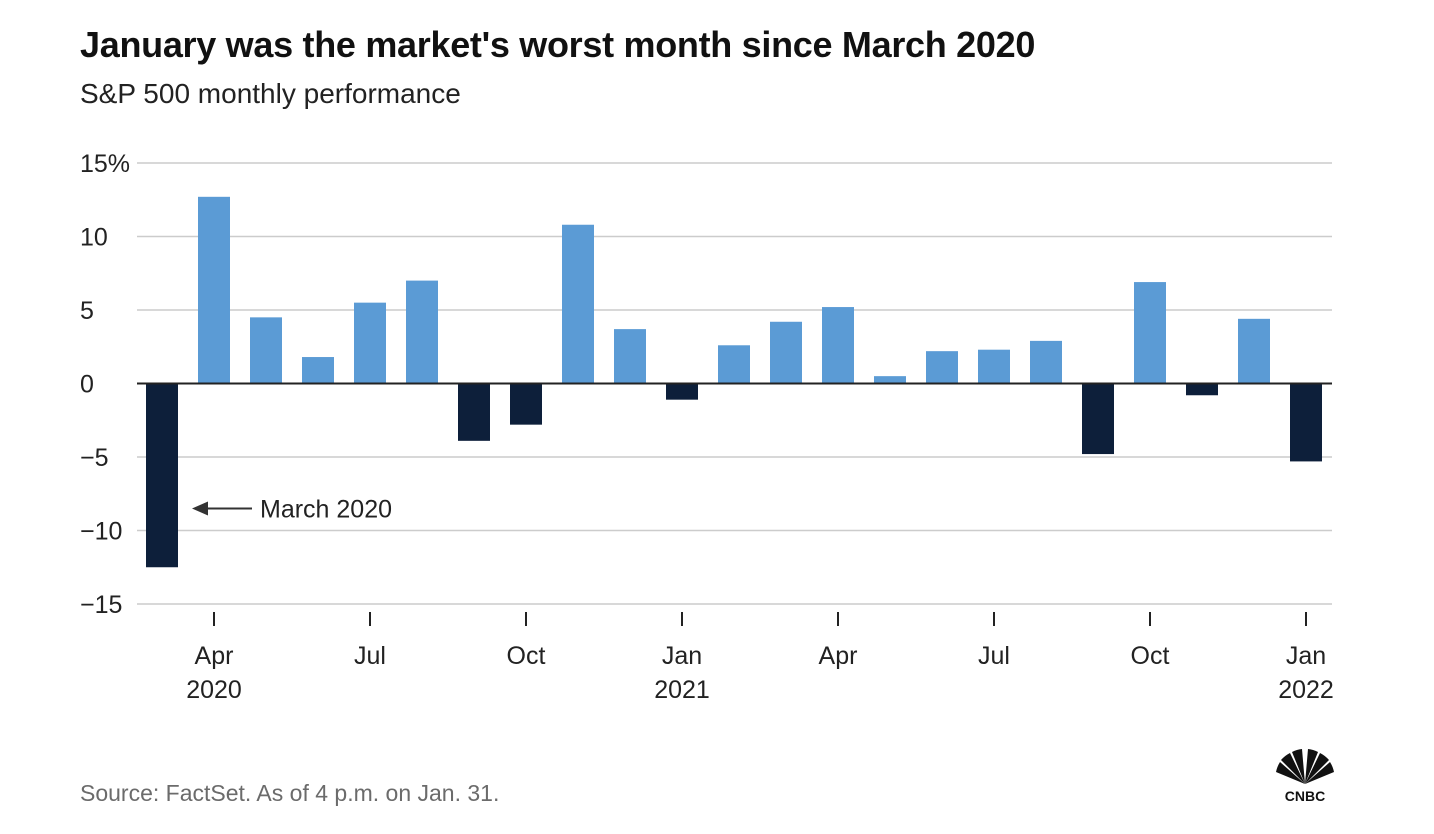  I want to click on x-tick-year-3: 2021, so click(682, 690).